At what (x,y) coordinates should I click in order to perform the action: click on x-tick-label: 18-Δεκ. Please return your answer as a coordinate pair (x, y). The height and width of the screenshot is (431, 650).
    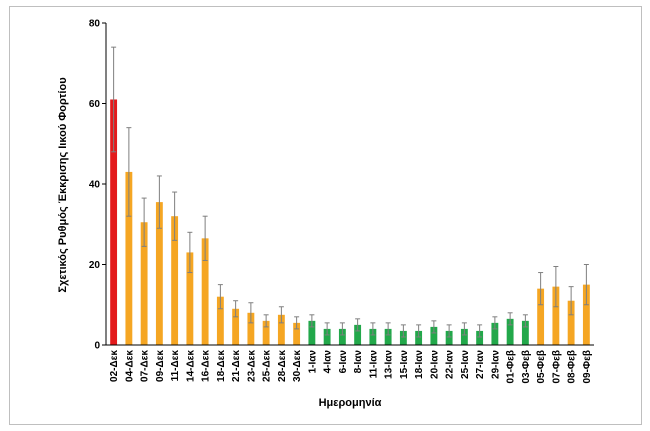
    Looking at the image, I should click on (221, 366).